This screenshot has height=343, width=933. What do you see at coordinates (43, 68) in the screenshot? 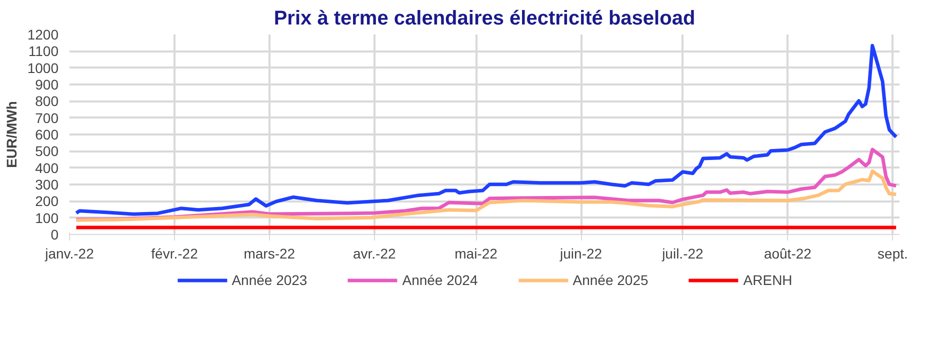
I see `y-tick-label: 1000` at bounding box center [43, 68].